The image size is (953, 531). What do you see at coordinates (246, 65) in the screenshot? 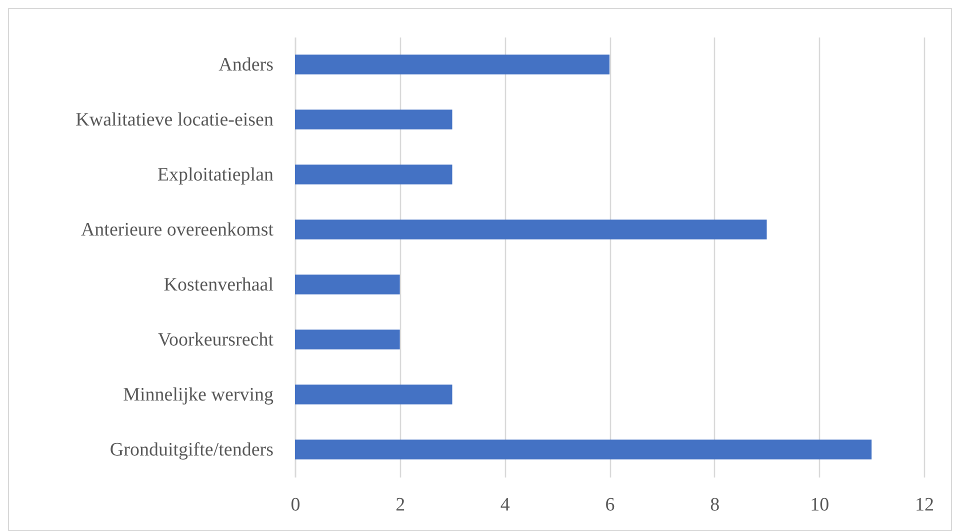
I see `y-tick-label: Anders` at bounding box center [246, 65].